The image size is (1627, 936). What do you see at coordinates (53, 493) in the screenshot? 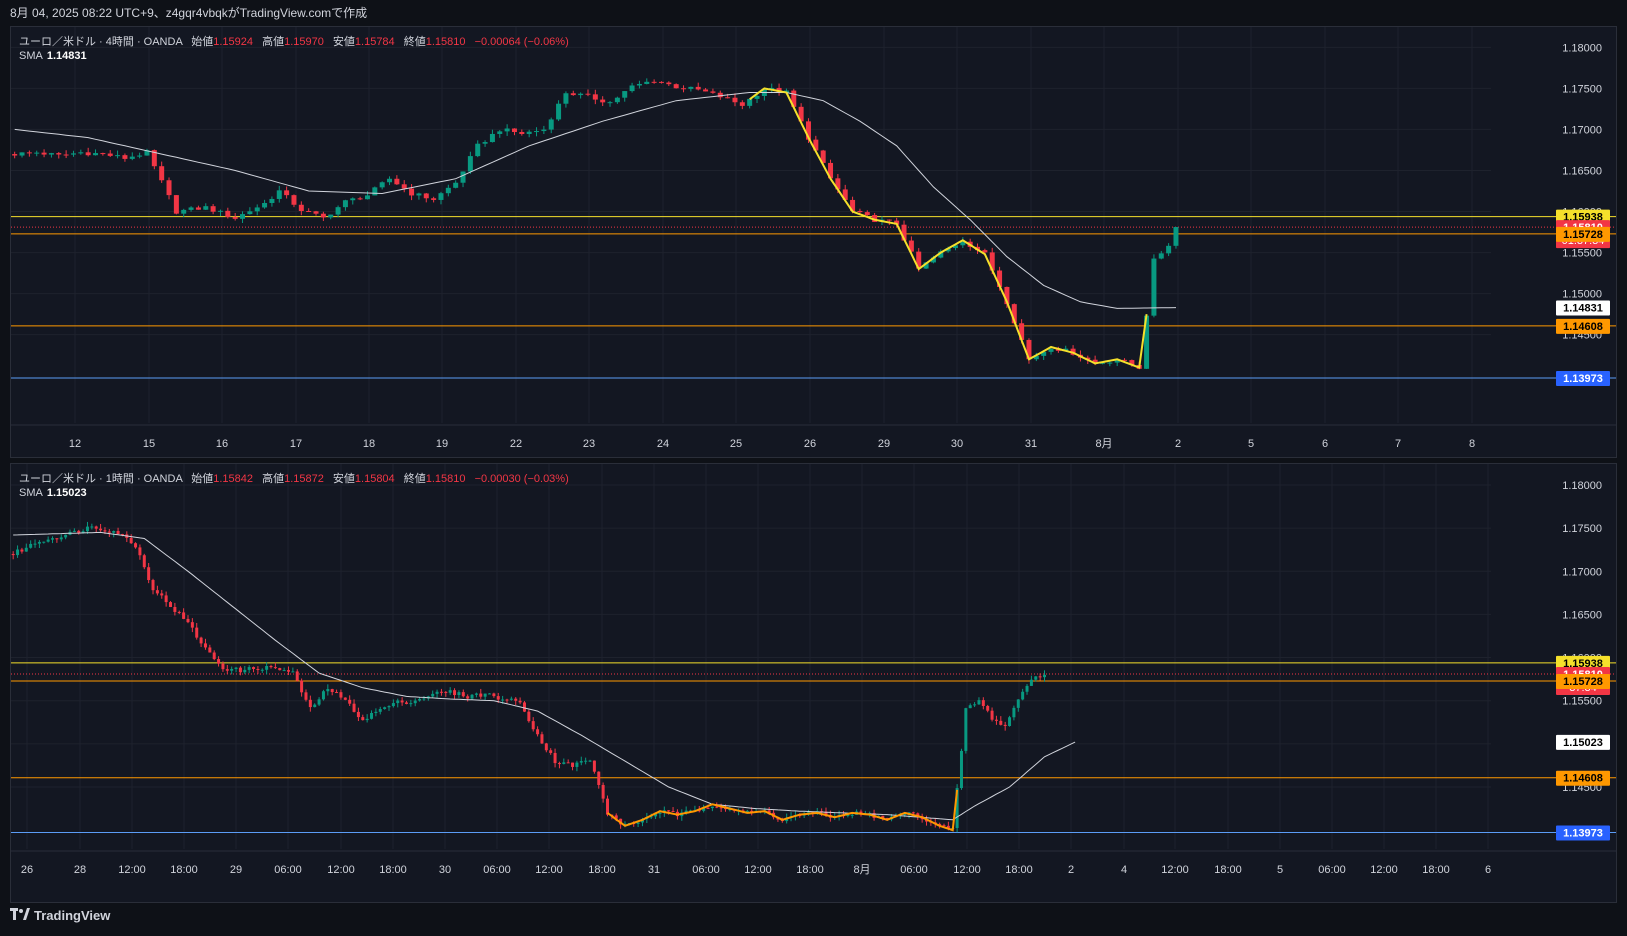
I see `sma-legend: SMA 1.15023` at bounding box center [53, 493].